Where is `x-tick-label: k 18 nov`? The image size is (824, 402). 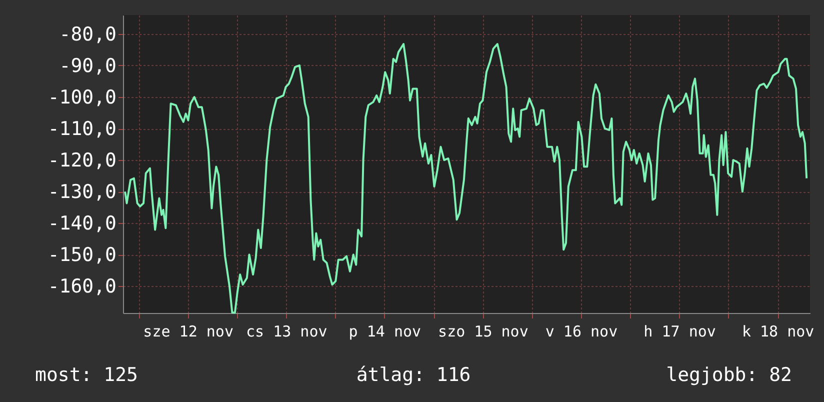 x-tick-label: k 18 nov is located at coordinates (778, 331).